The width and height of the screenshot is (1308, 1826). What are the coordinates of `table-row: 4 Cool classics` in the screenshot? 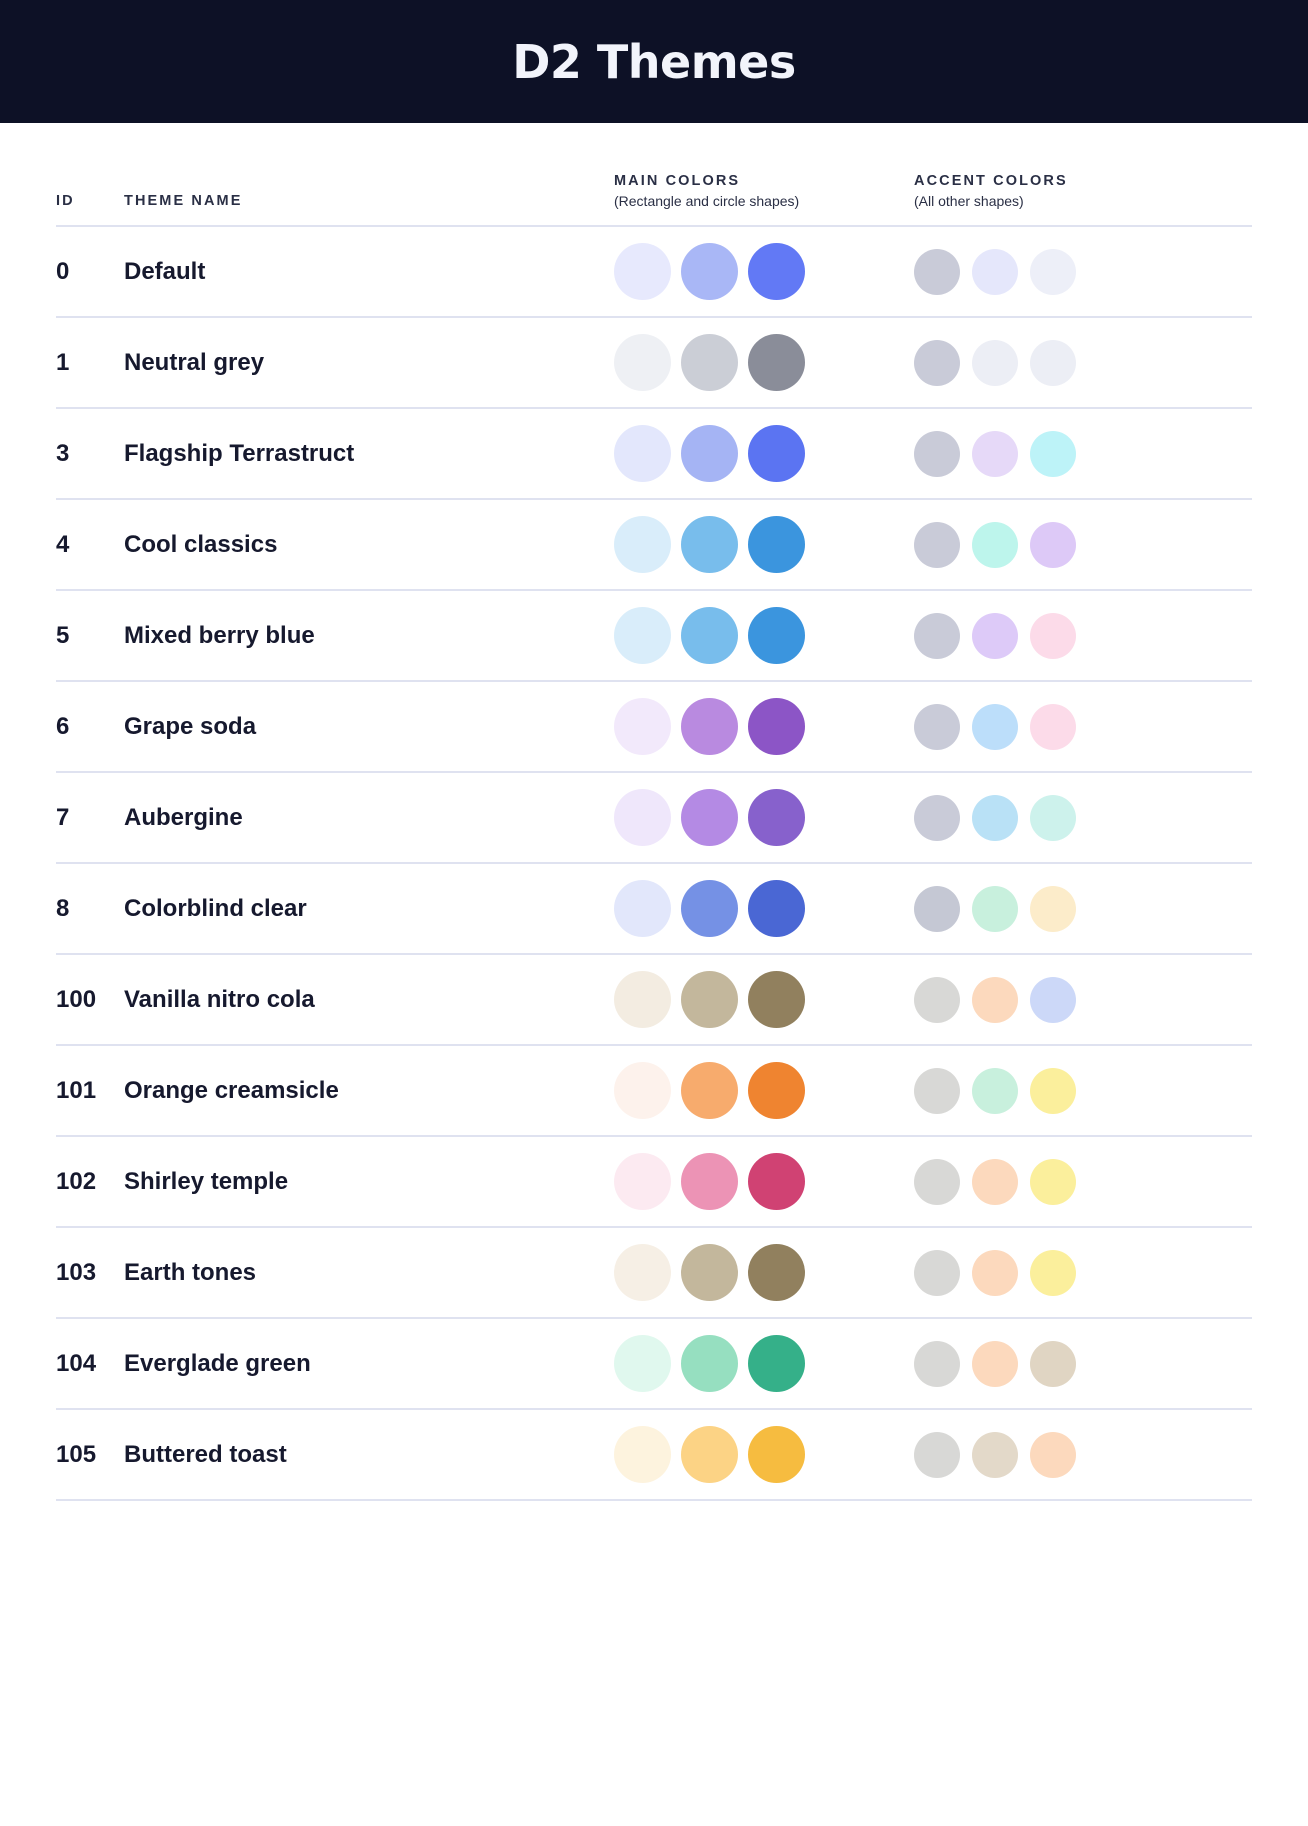 It's located at (654, 545).